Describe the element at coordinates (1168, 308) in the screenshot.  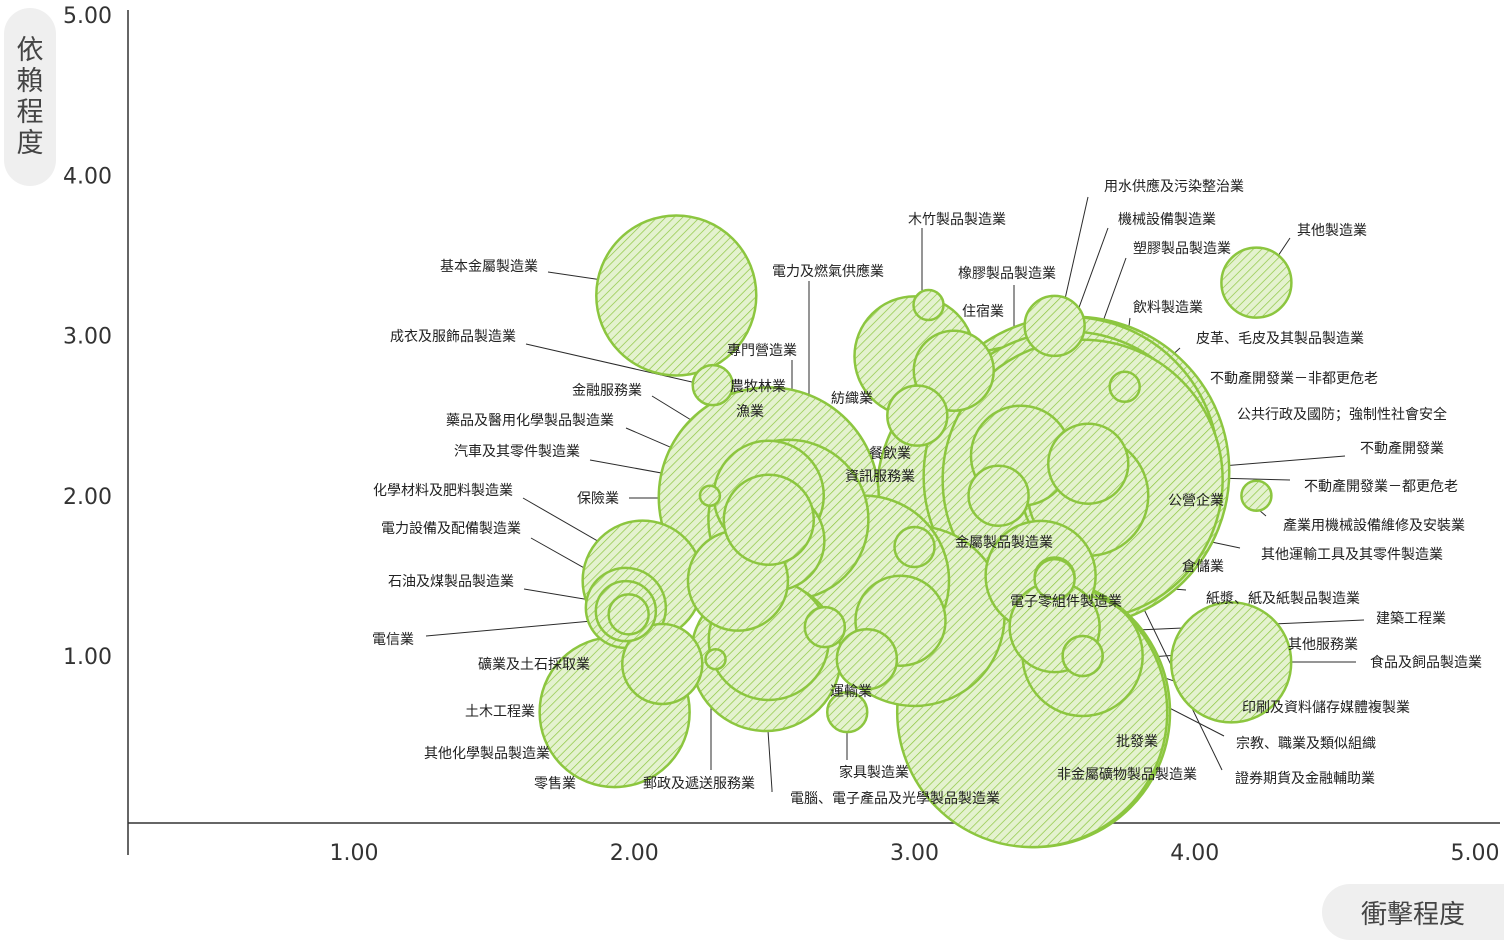
I see `point-label: 飲料製造業` at that location.